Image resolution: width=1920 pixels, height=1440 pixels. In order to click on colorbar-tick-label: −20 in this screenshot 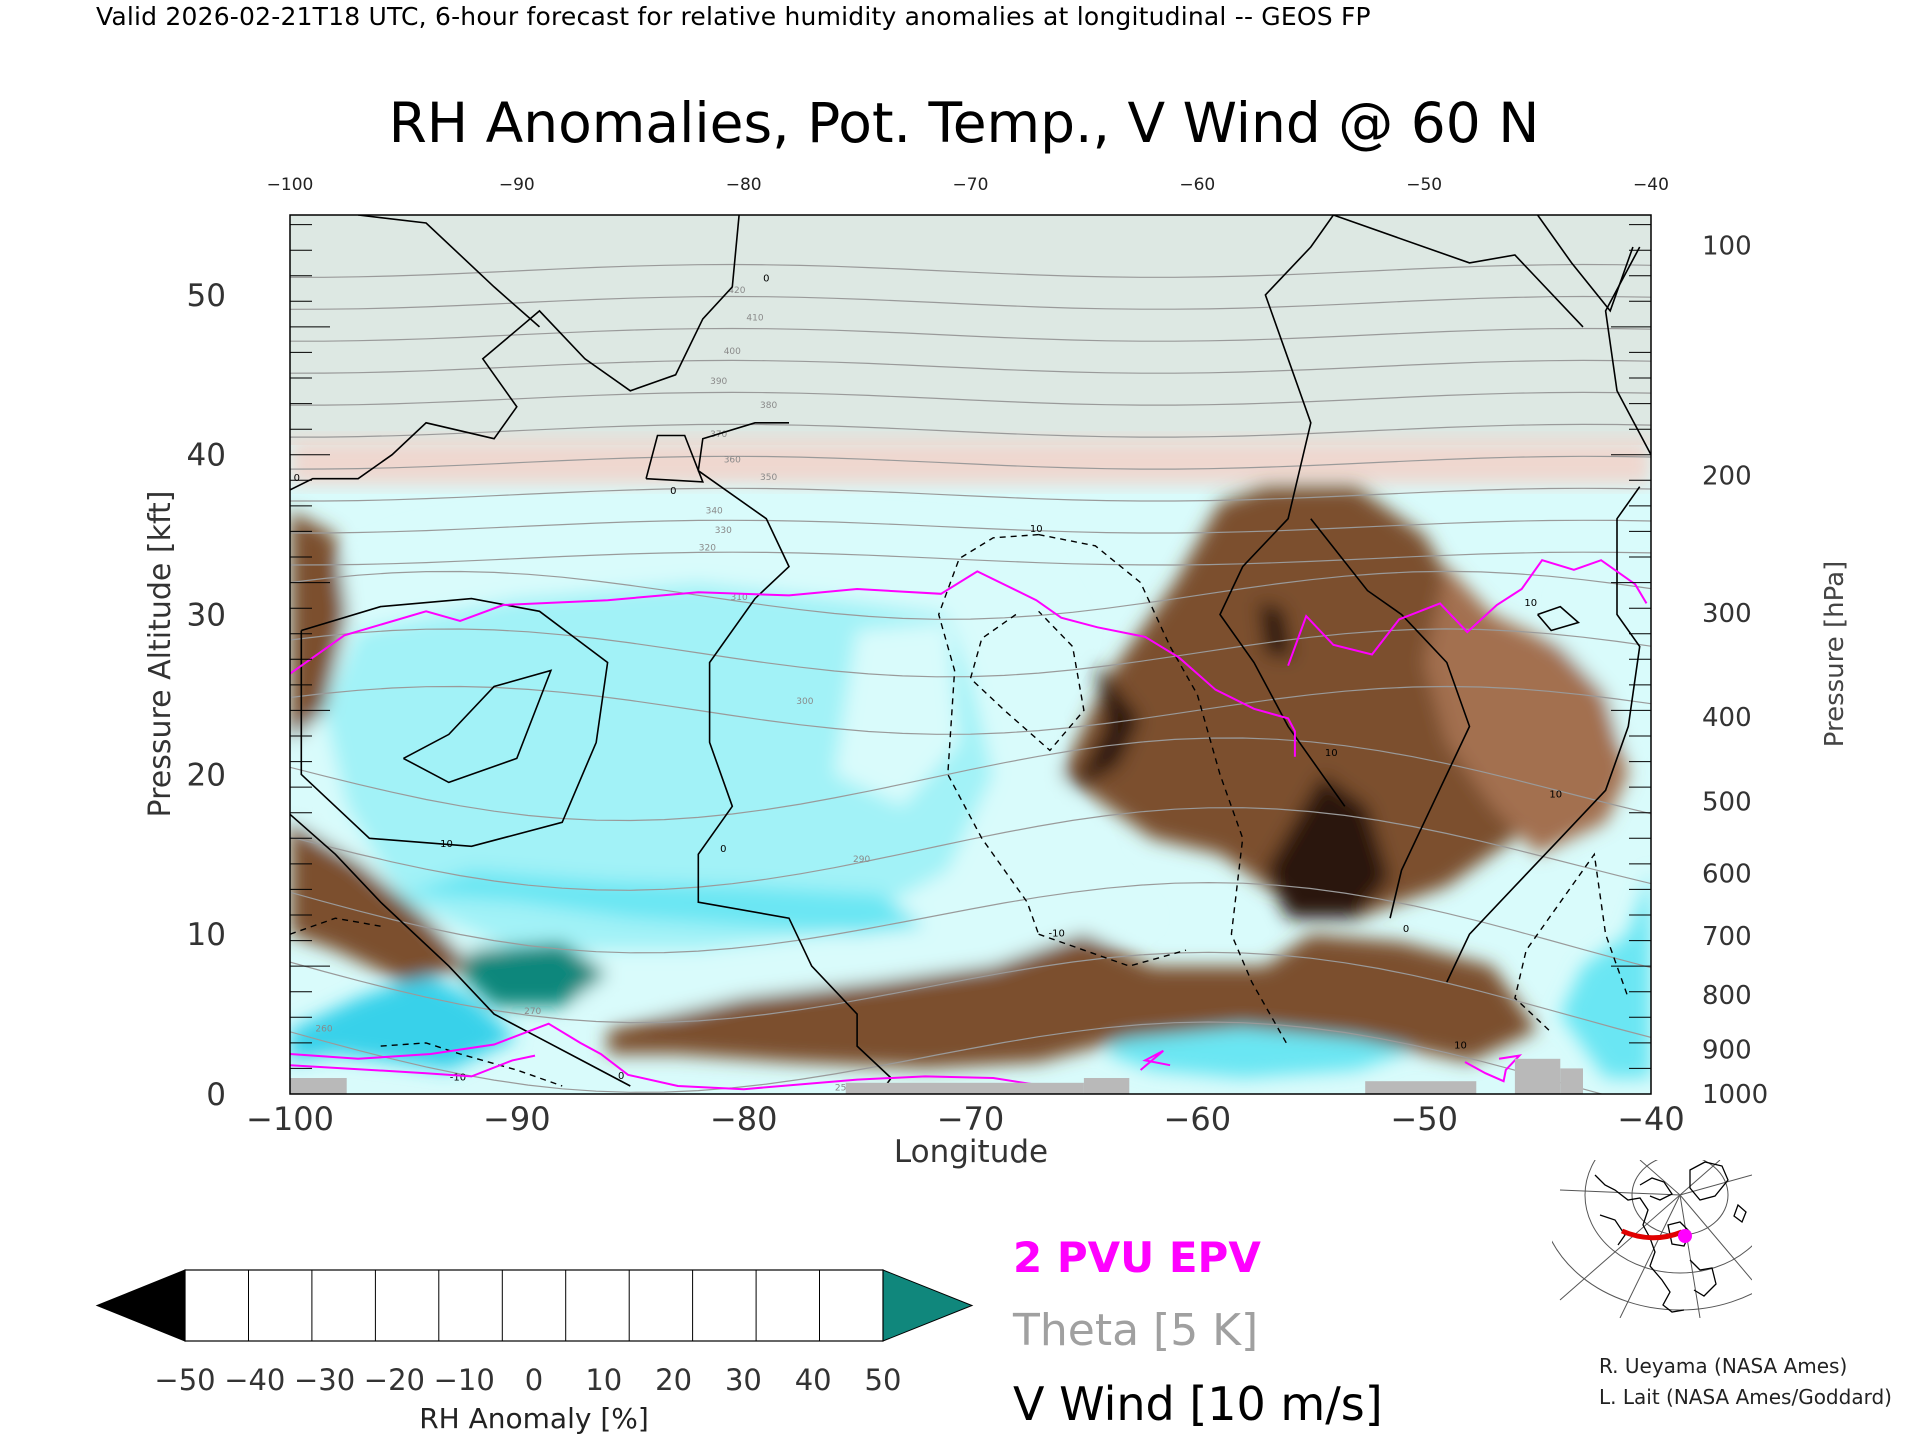, I will do `click(394, 1380)`.